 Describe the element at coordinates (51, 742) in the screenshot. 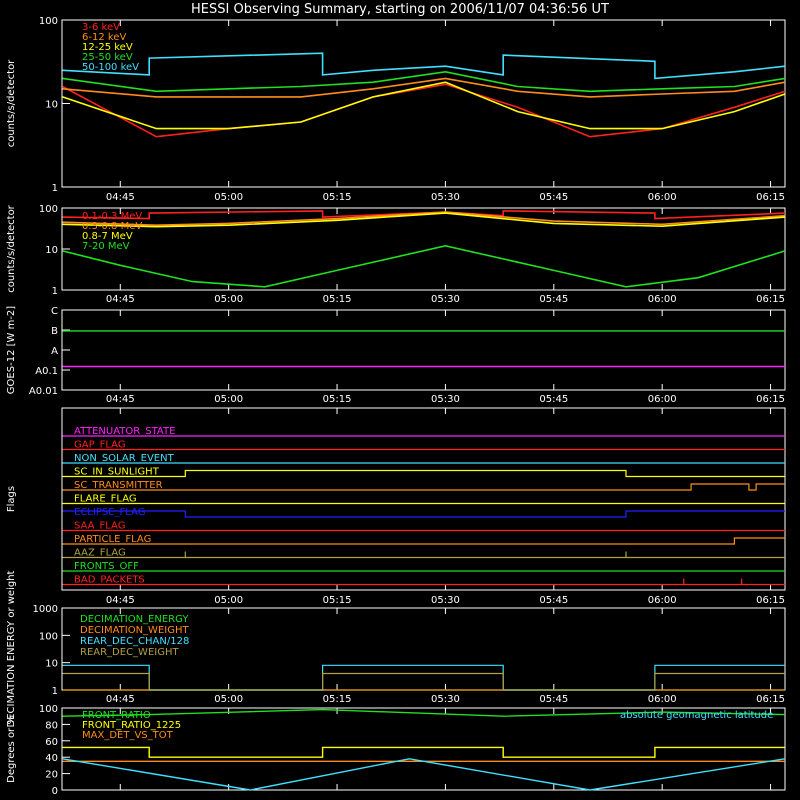

I see `y-tick-label: 60` at that location.